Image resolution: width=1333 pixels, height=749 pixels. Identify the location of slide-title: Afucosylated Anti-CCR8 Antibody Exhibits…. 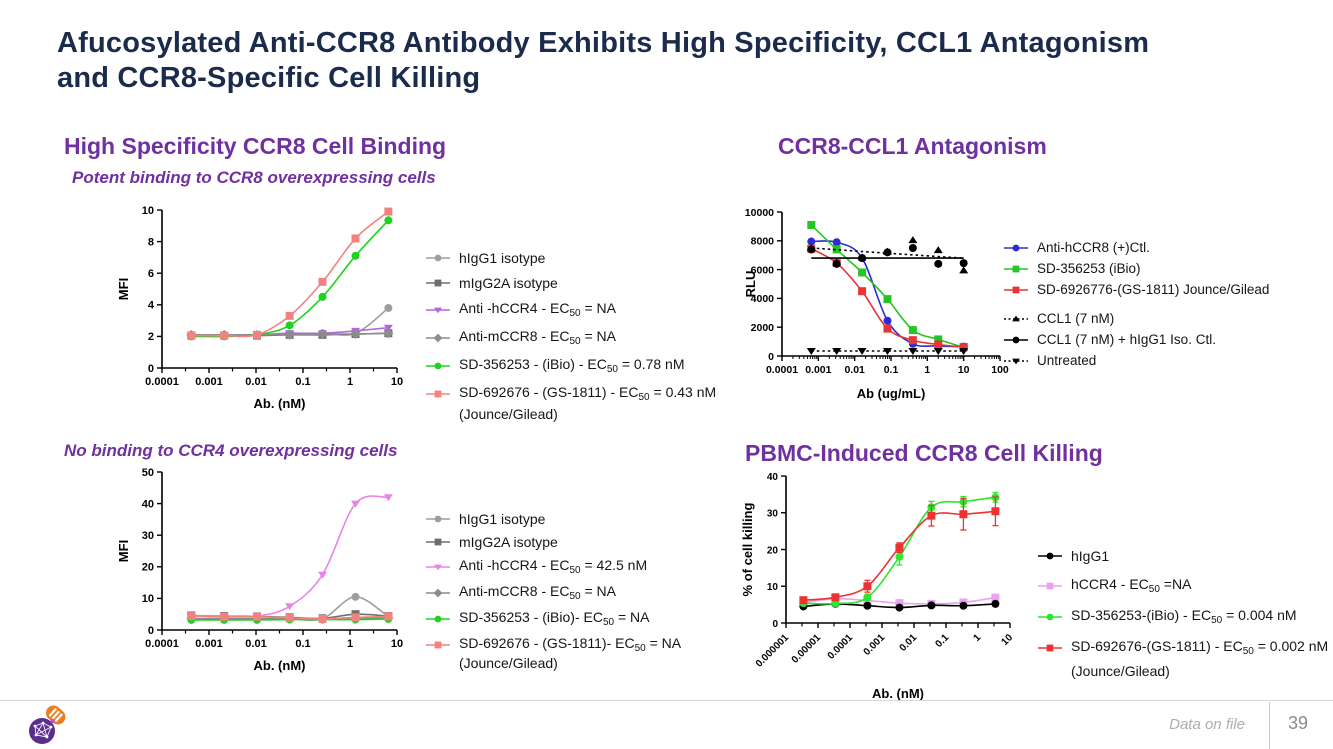
(603, 60).